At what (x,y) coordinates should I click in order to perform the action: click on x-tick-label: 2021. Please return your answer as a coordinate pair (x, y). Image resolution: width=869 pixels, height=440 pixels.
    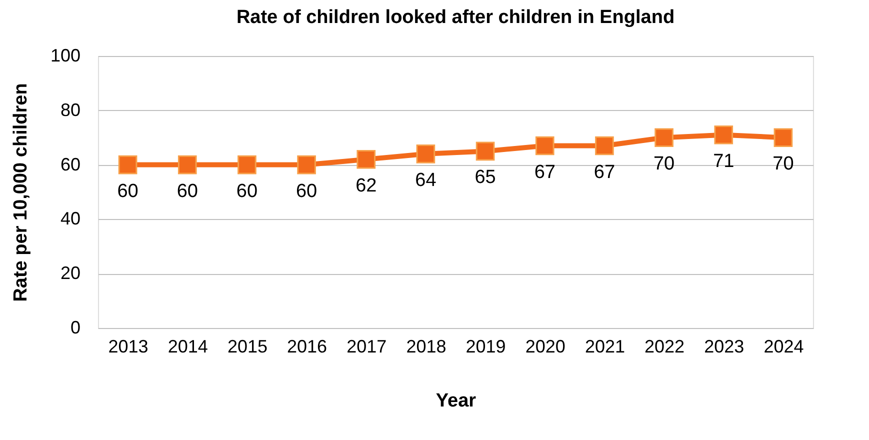
    Looking at the image, I should click on (604, 346).